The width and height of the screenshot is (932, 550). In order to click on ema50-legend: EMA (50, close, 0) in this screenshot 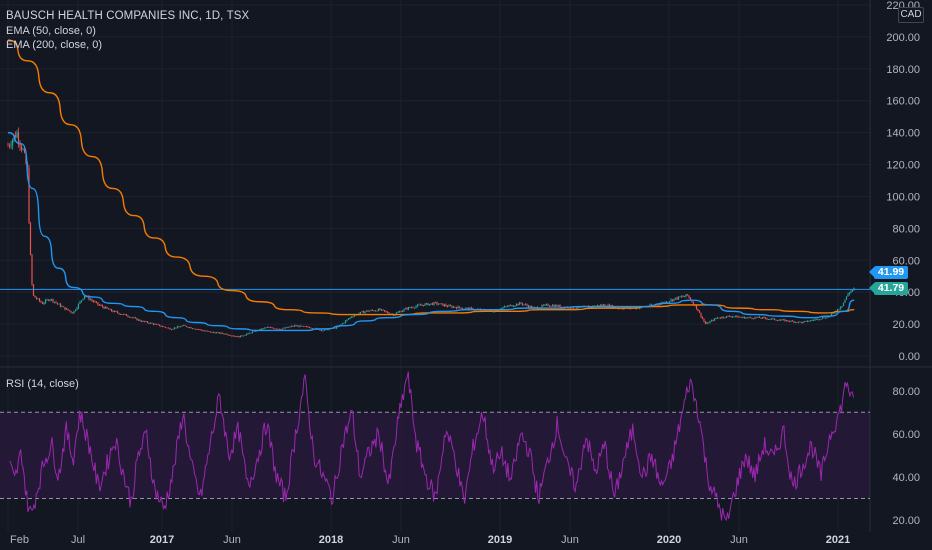, I will do `click(51, 31)`.